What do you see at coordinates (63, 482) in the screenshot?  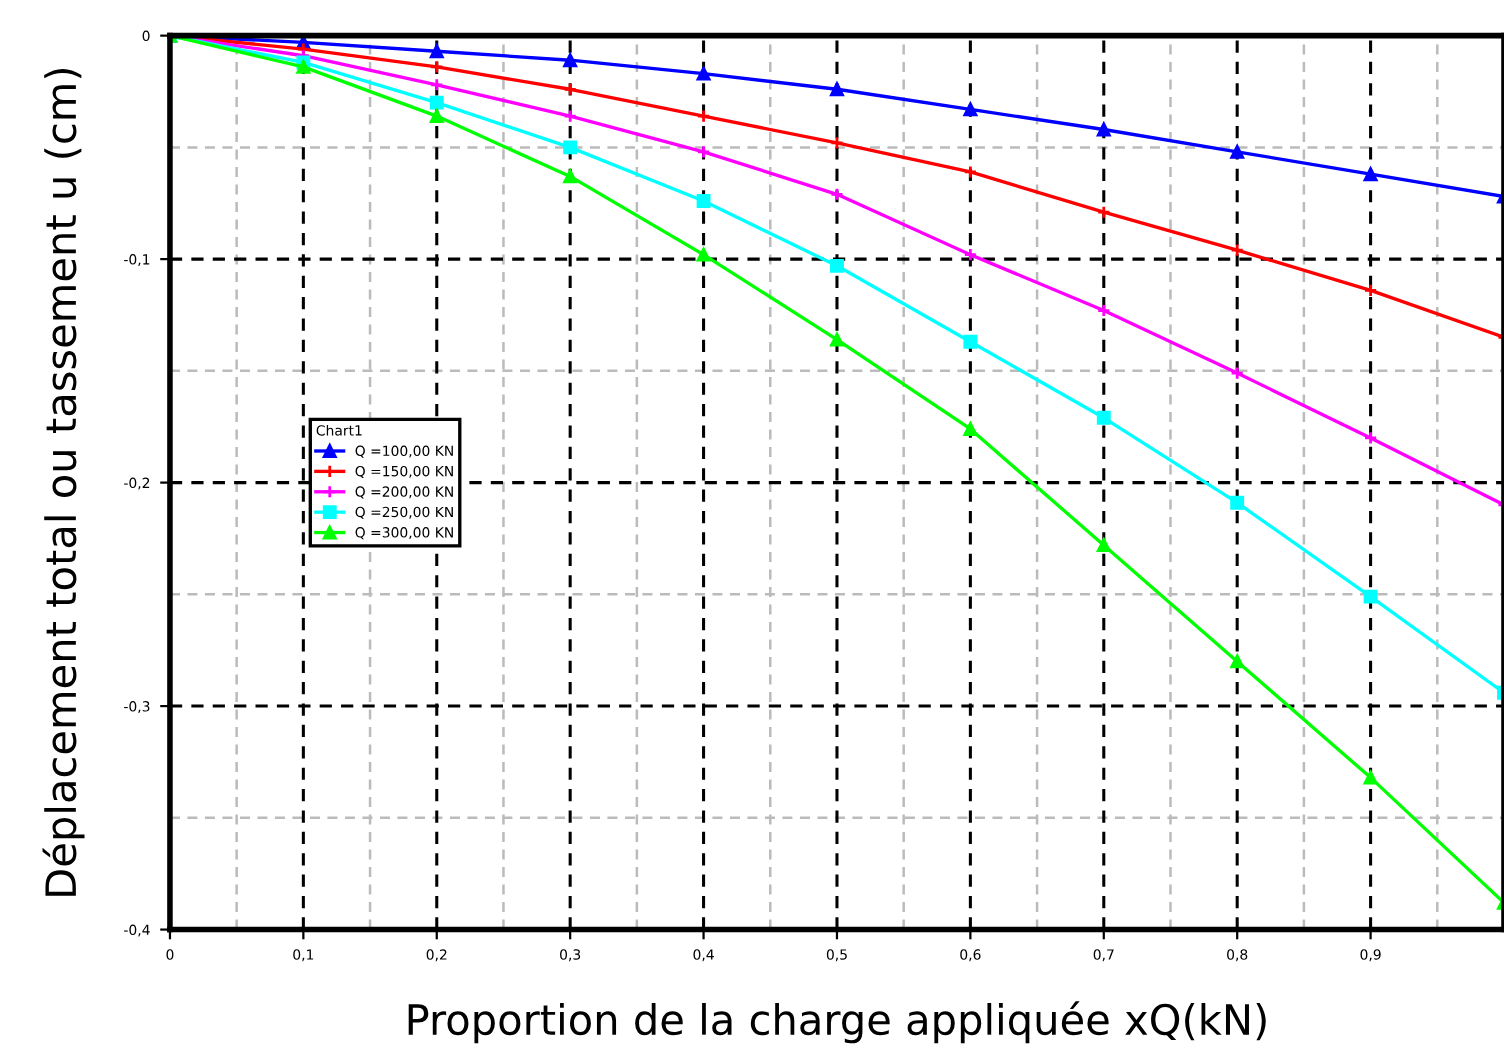 I see `y-axis-title: Déplacement total ou tassement u (cm)` at bounding box center [63, 482].